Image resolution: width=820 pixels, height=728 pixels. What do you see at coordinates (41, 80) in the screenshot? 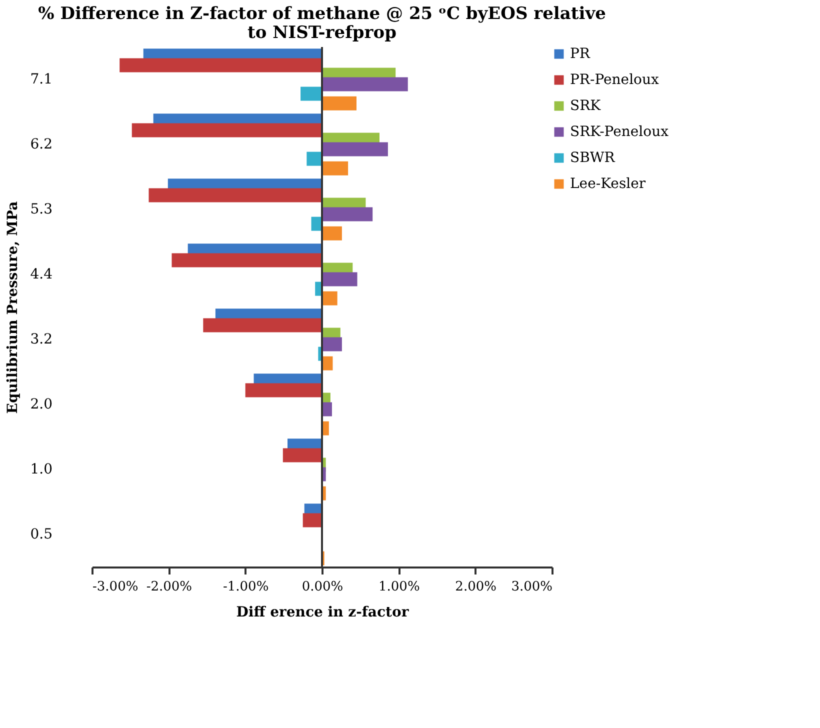
I see `y-tick-label: 7.1` at bounding box center [41, 80].